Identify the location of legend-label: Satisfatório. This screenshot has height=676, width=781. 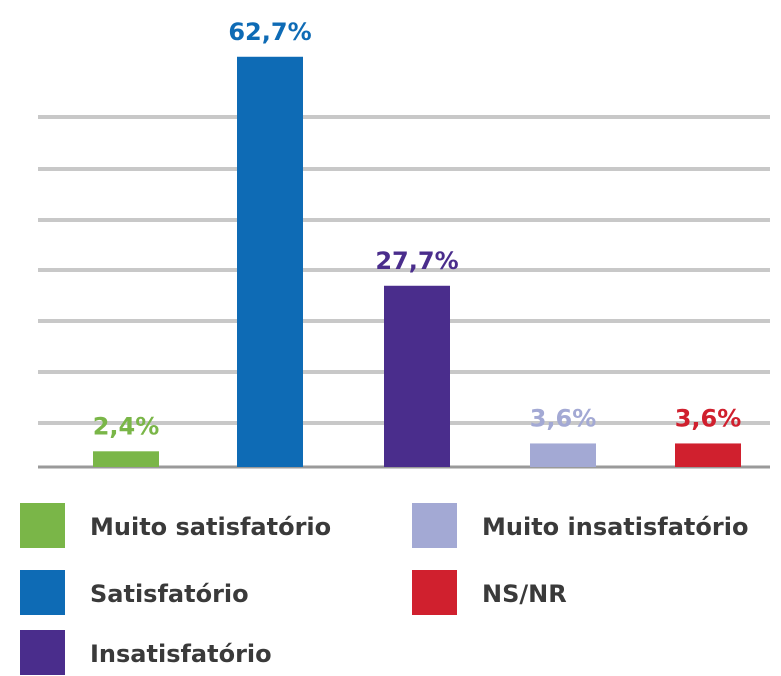
(169, 594).